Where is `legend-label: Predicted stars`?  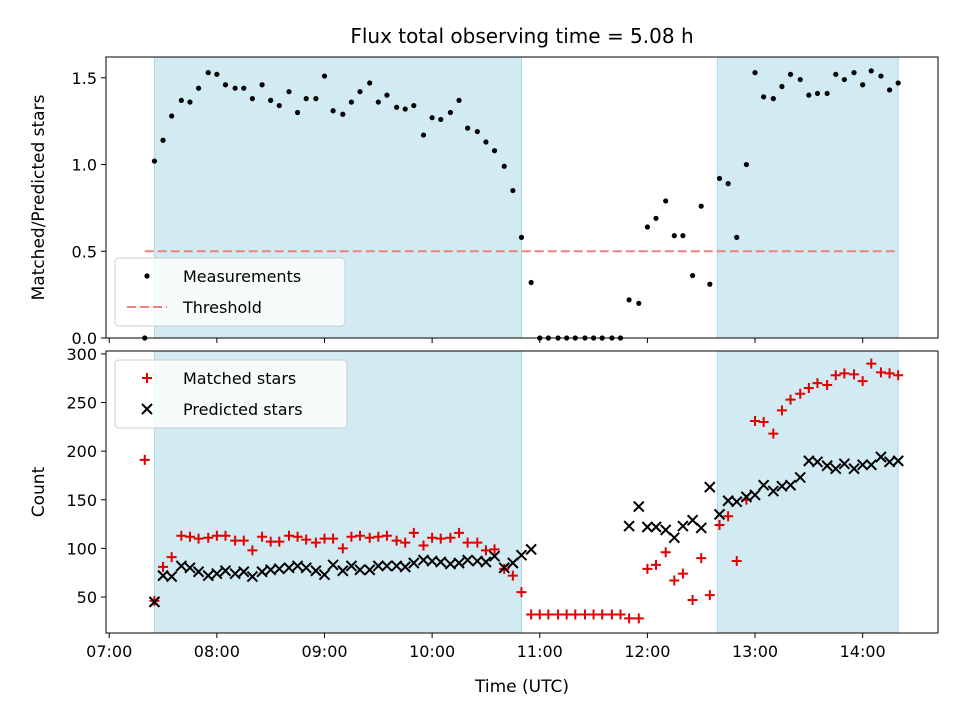 legend-label: Predicted stars is located at coordinates (243, 409).